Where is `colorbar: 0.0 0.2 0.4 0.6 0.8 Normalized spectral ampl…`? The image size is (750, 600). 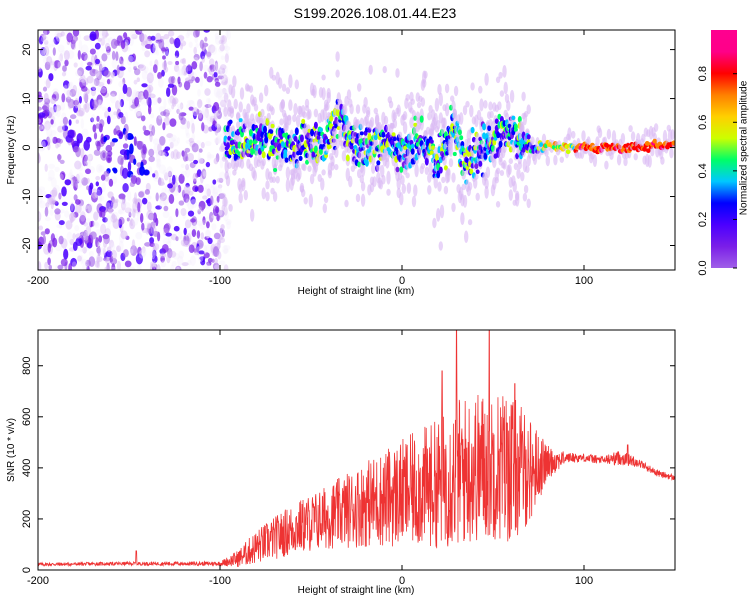 colorbar: 0.0 0.2 0.4 0.6 0.8 Normalized spectral ampl… is located at coordinates (723, 153).